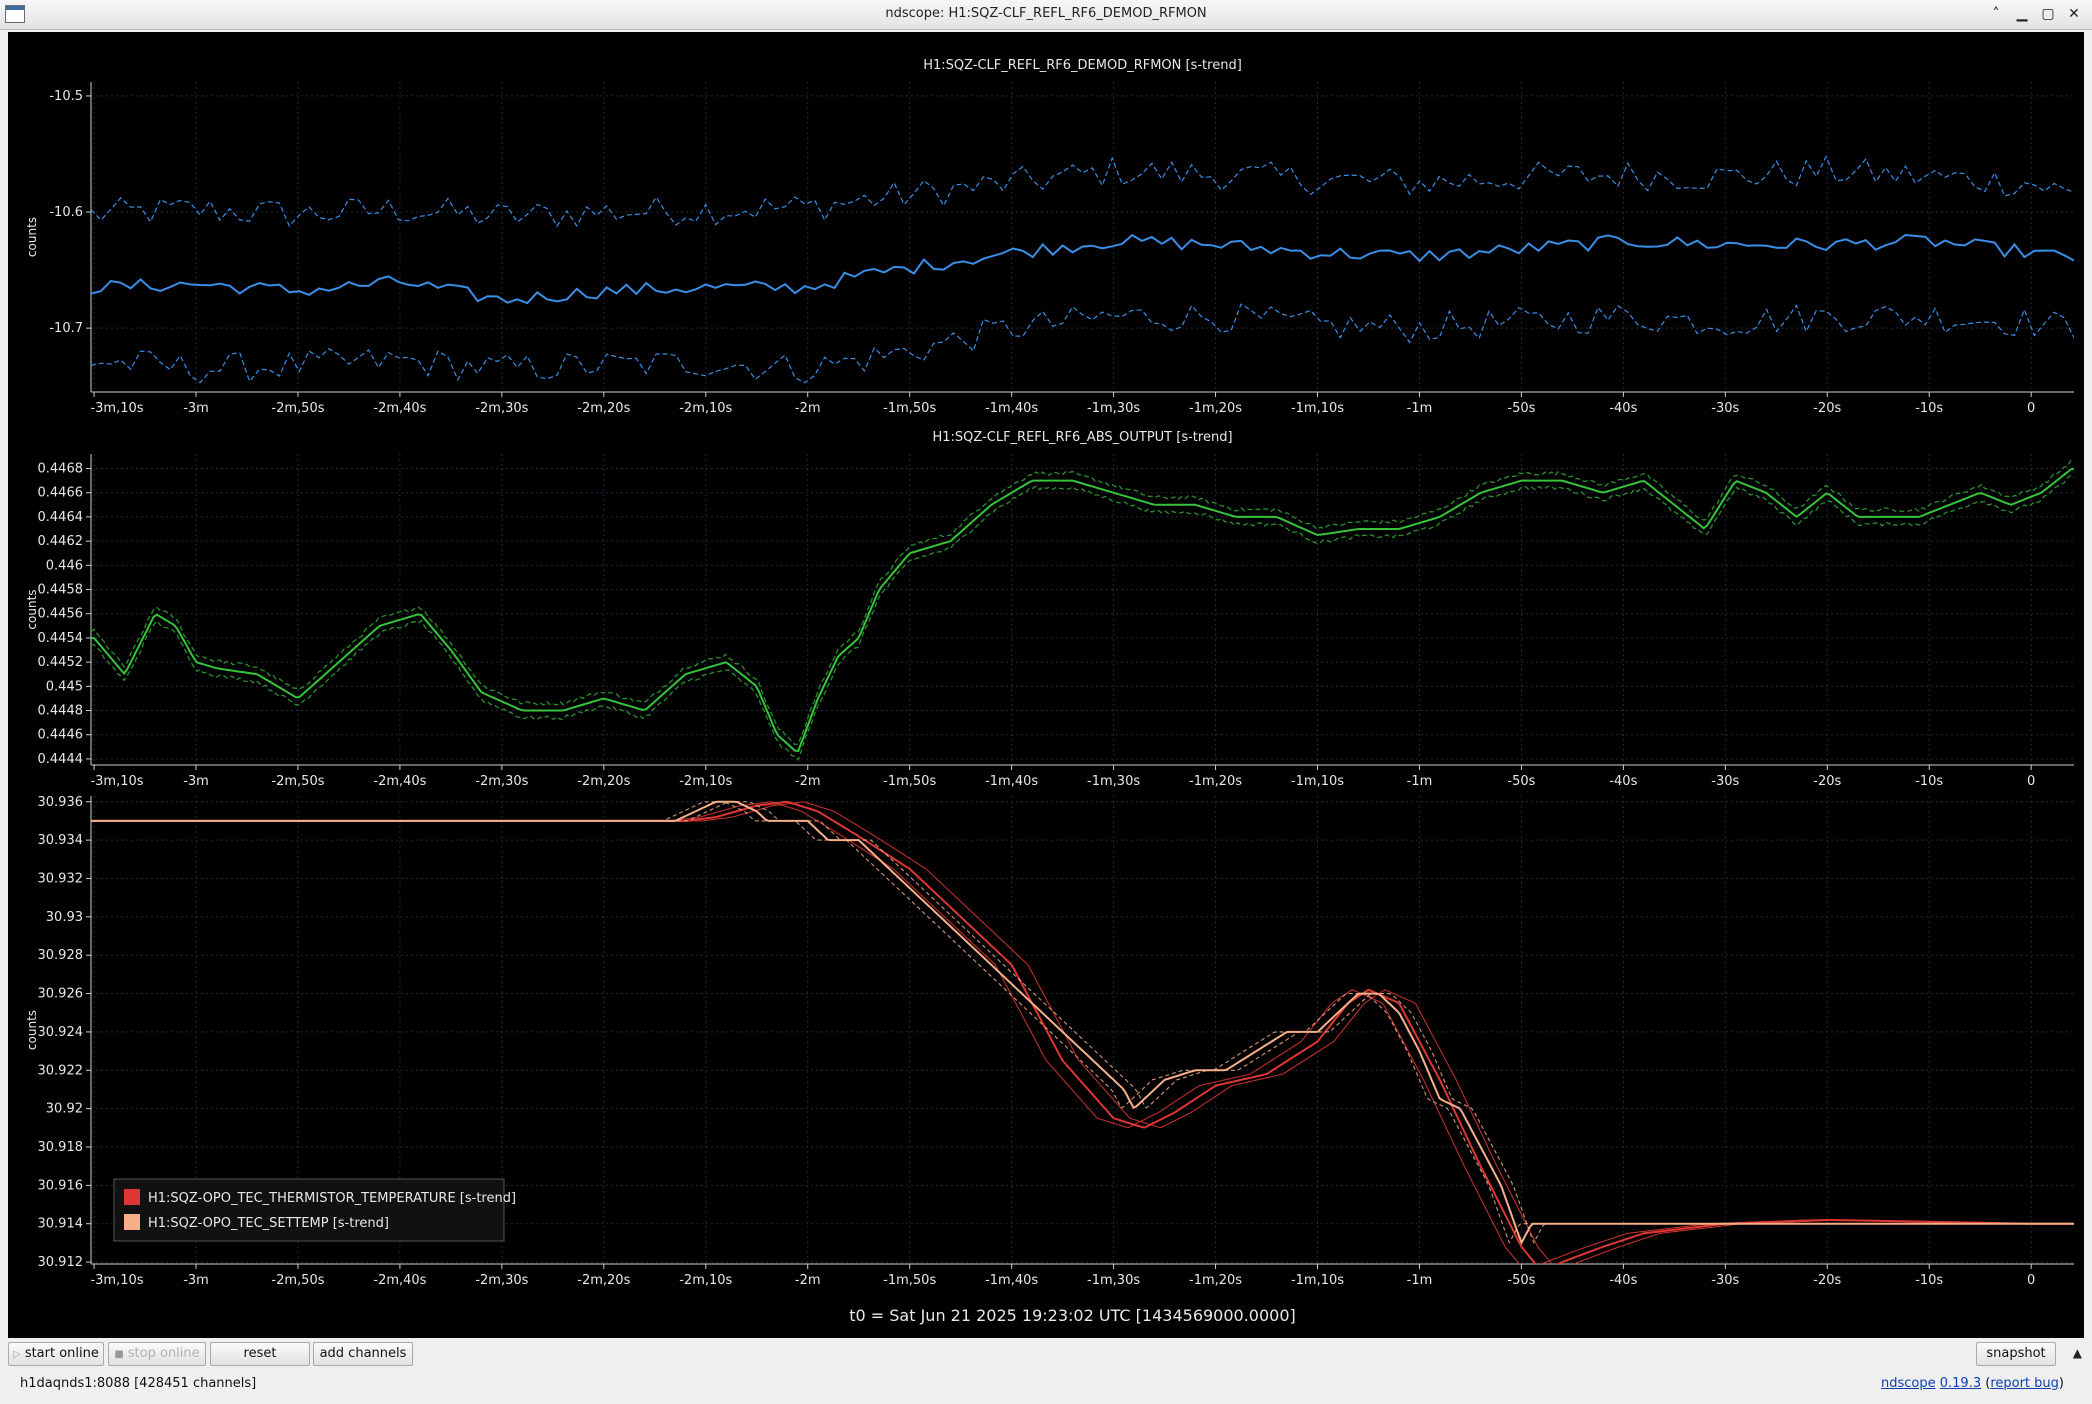 The width and height of the screenshot is (2092, 1404). I want to click on x-tick-label: -3m, so click(196, 781).